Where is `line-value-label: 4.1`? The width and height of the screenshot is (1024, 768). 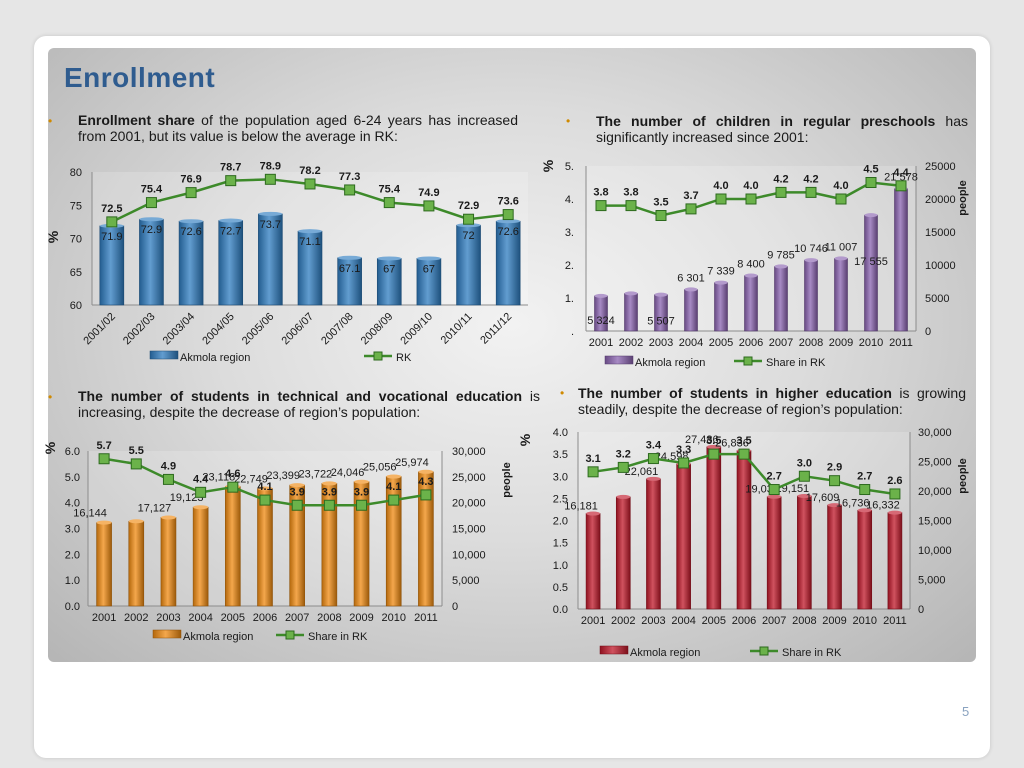 line-value-label: 4.1 is located at coordinates (264, 487).